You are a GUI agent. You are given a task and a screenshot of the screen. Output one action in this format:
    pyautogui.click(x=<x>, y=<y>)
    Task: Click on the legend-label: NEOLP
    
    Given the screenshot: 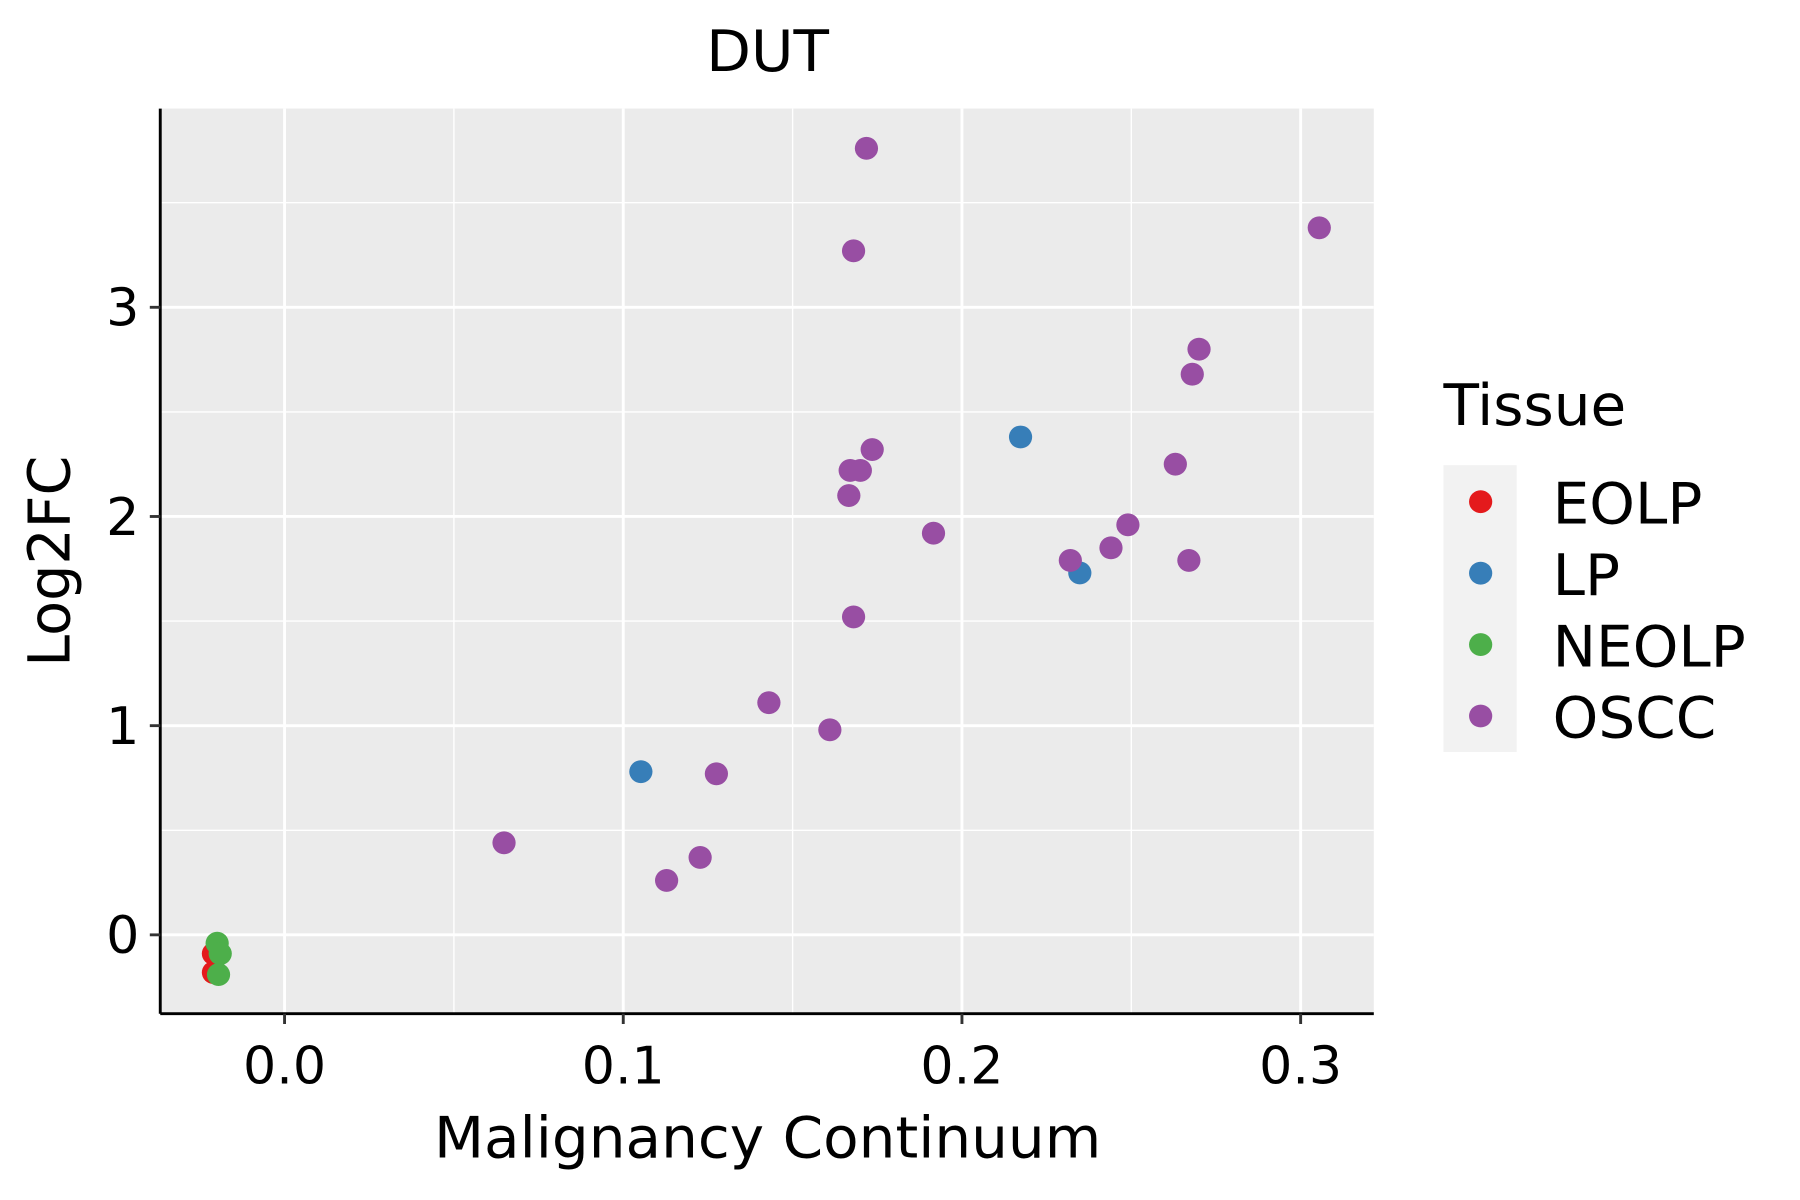 What is the action you would take?
    pyautogui.click(x=1649, y=647)
    